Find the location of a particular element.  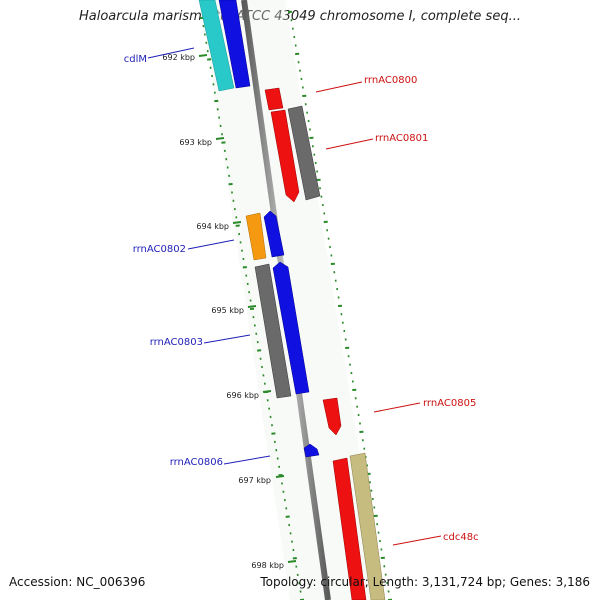

gene-label-cdlM: cdlM is located at coordinates (135, 59).